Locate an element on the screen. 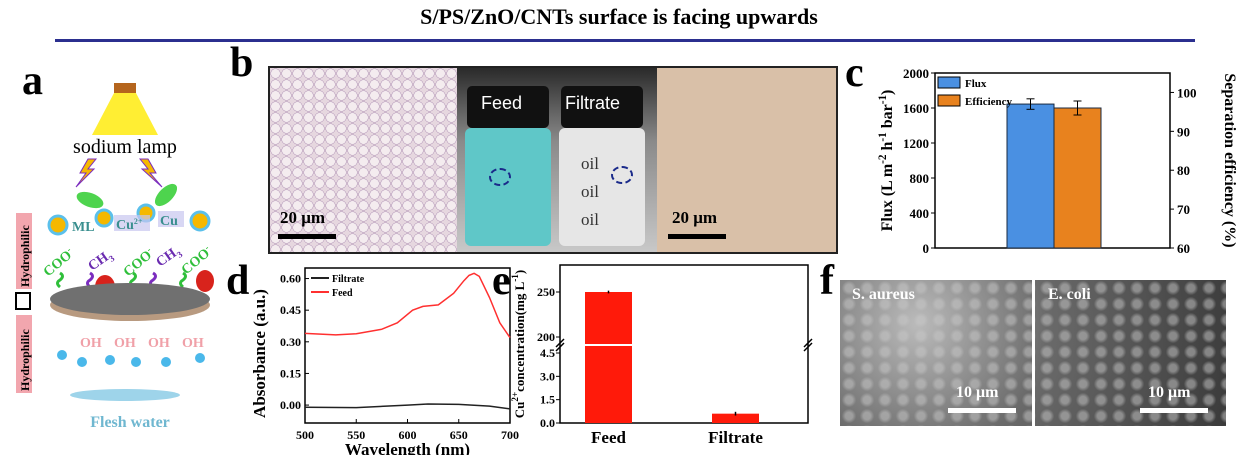  panel-label-b: b is located at coordinates (242, 63).